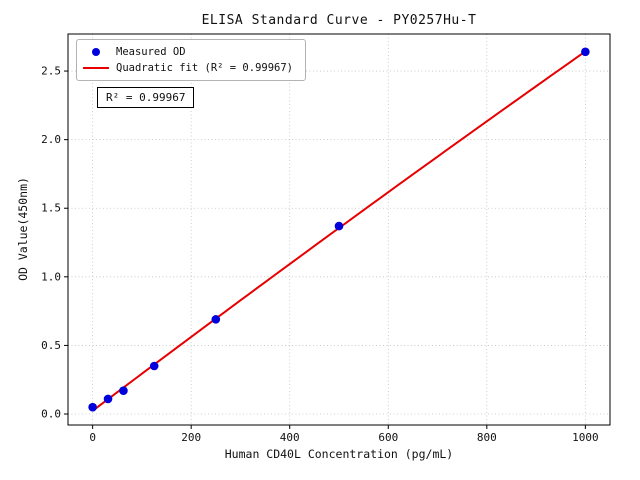 This screenshot has width=640, height=480. I want to click on chart-title: ELISA Standard Curve - PY0257Hu-T, so click(339, 20).